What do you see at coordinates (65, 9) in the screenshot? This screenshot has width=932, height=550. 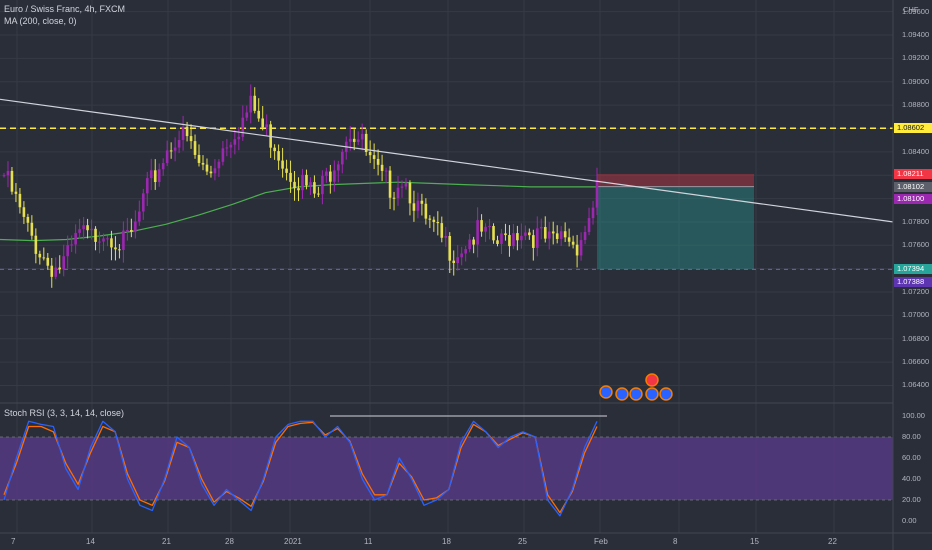 I see `symbol-title: Euro / Swiss Franc, 4h, FXCM` at bounding box center [65, 9].